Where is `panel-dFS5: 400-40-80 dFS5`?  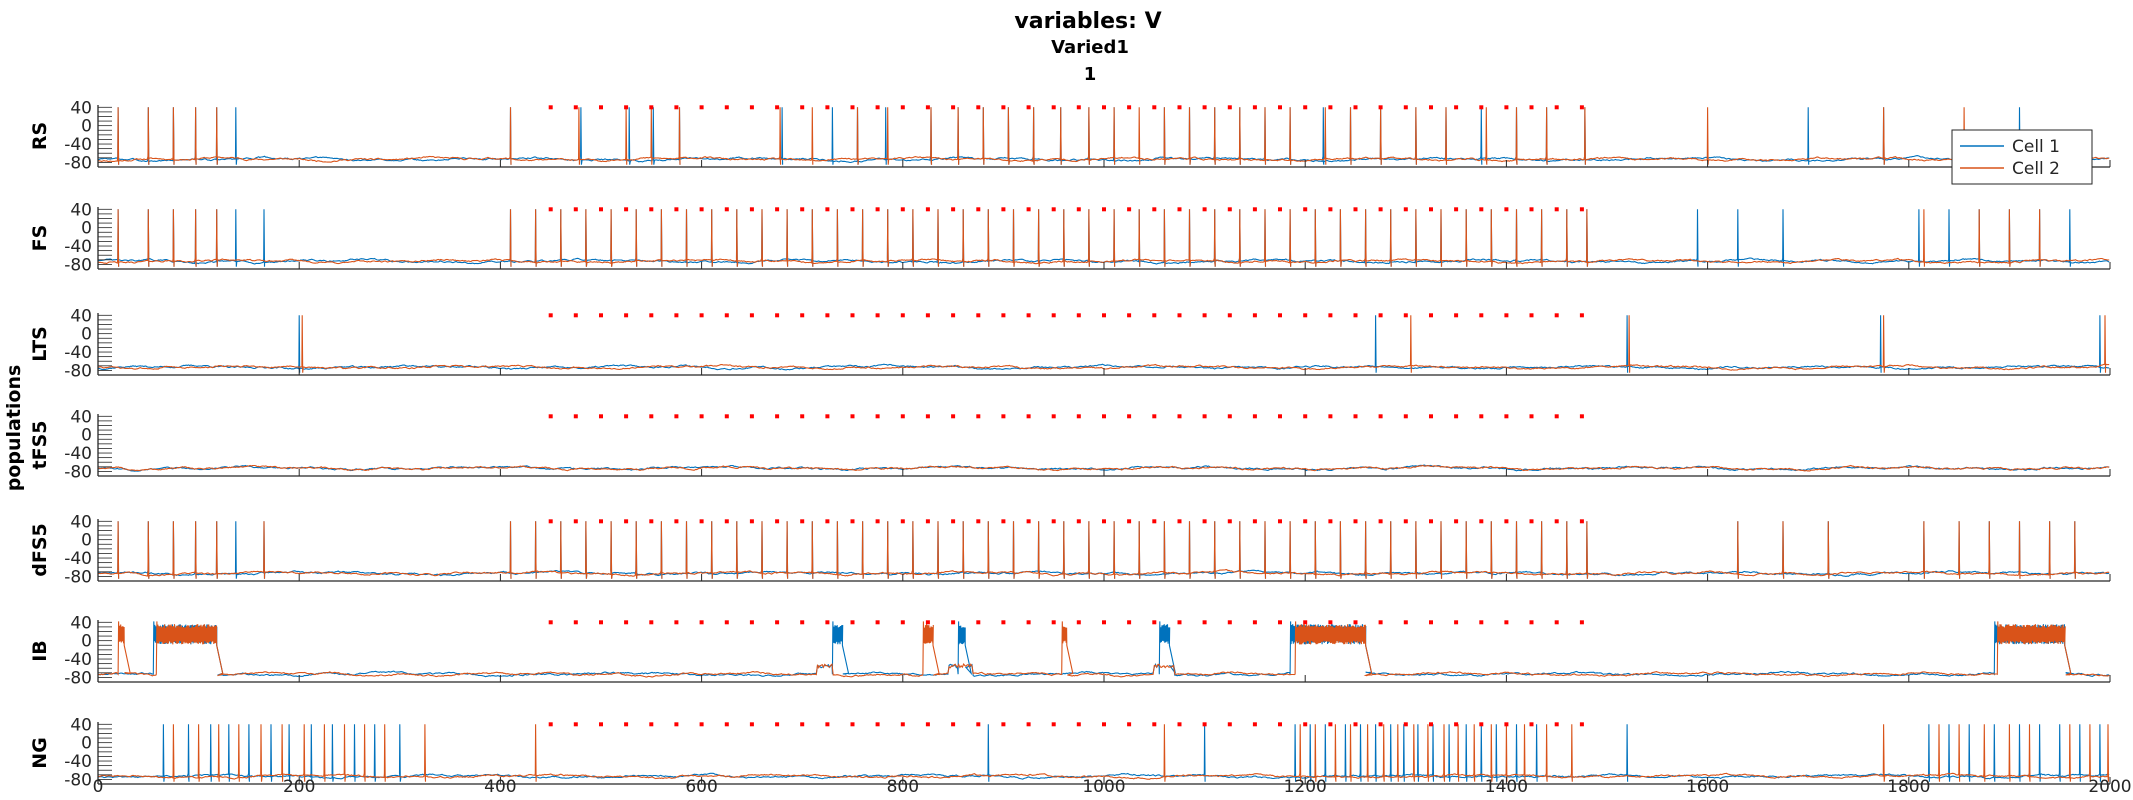 panel-dFS5: 400-40-80 dFS5 is located at coordinates (1070, 549).